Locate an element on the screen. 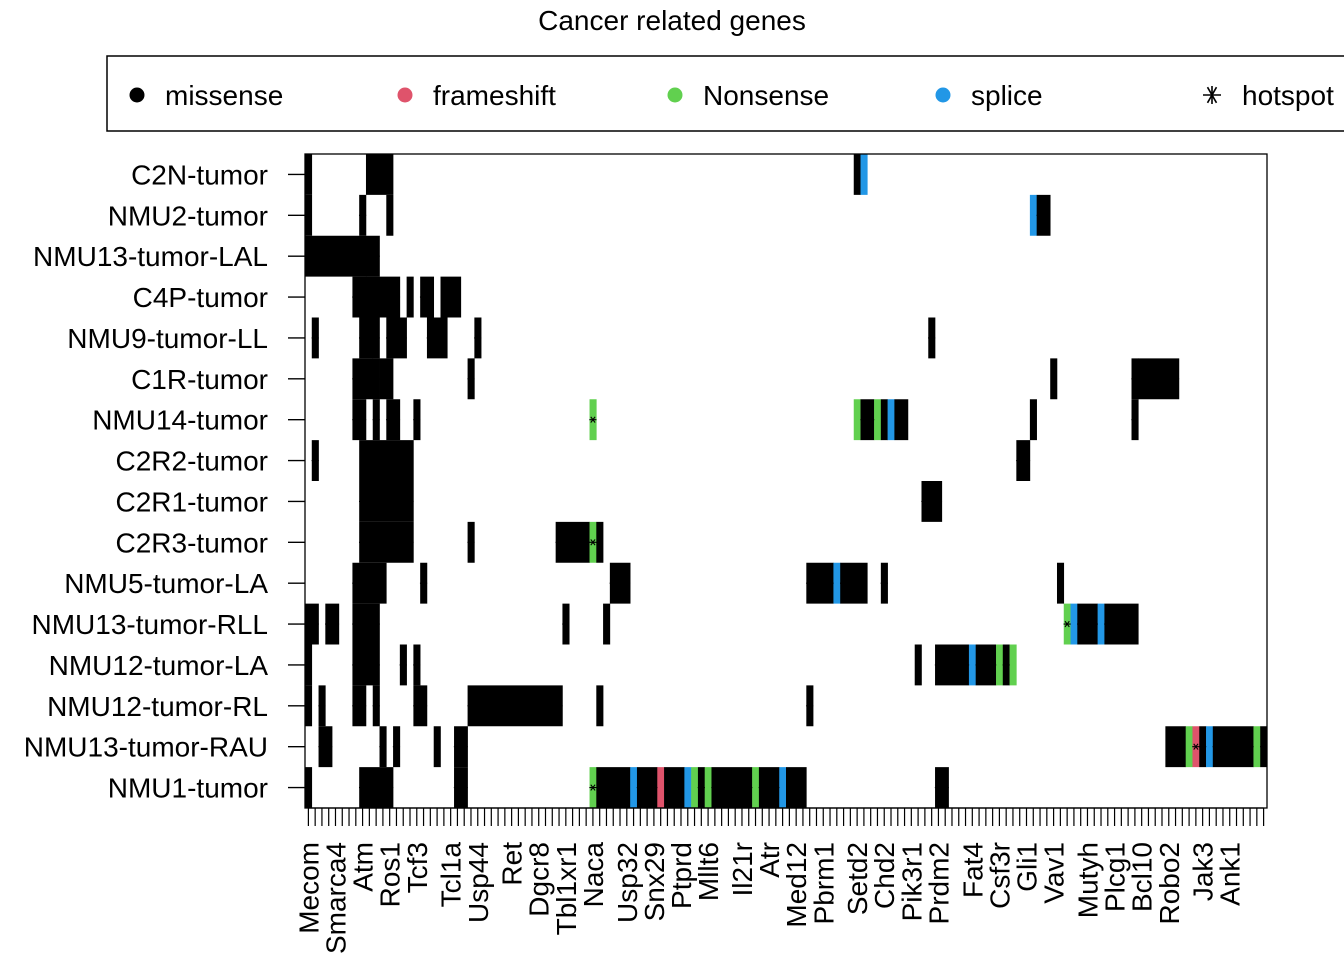 The width and height of the screenshot is (1344, 960). x-tick-label: Smarca4 is located at coordinates (335, 898).